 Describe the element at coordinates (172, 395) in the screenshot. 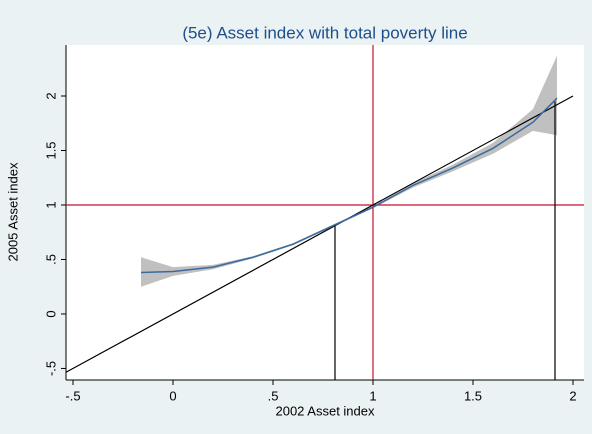

I see `x-tick-label: 0` at that location.